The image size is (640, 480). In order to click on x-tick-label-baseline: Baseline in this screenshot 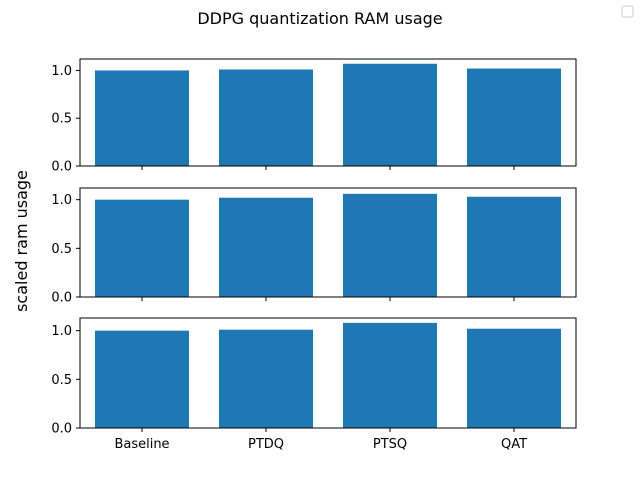, I will do `click(141, 444)`.